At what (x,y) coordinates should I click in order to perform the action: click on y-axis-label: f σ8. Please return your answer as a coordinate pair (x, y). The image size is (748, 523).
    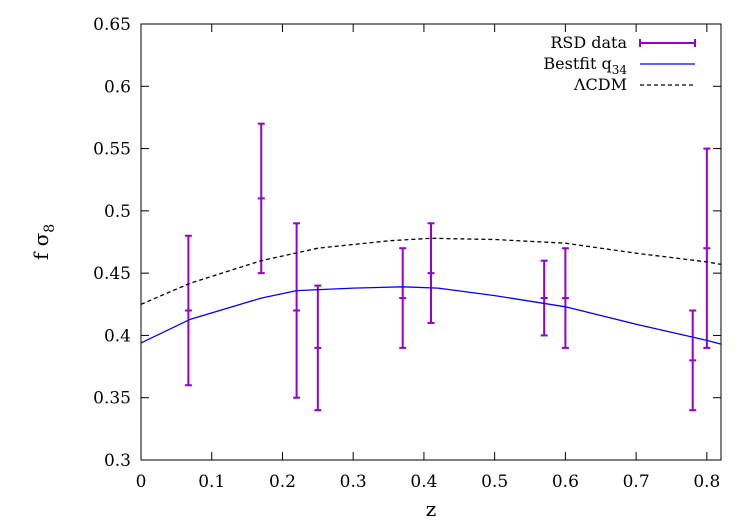
    Looking at the image, I should click on (43, 242).